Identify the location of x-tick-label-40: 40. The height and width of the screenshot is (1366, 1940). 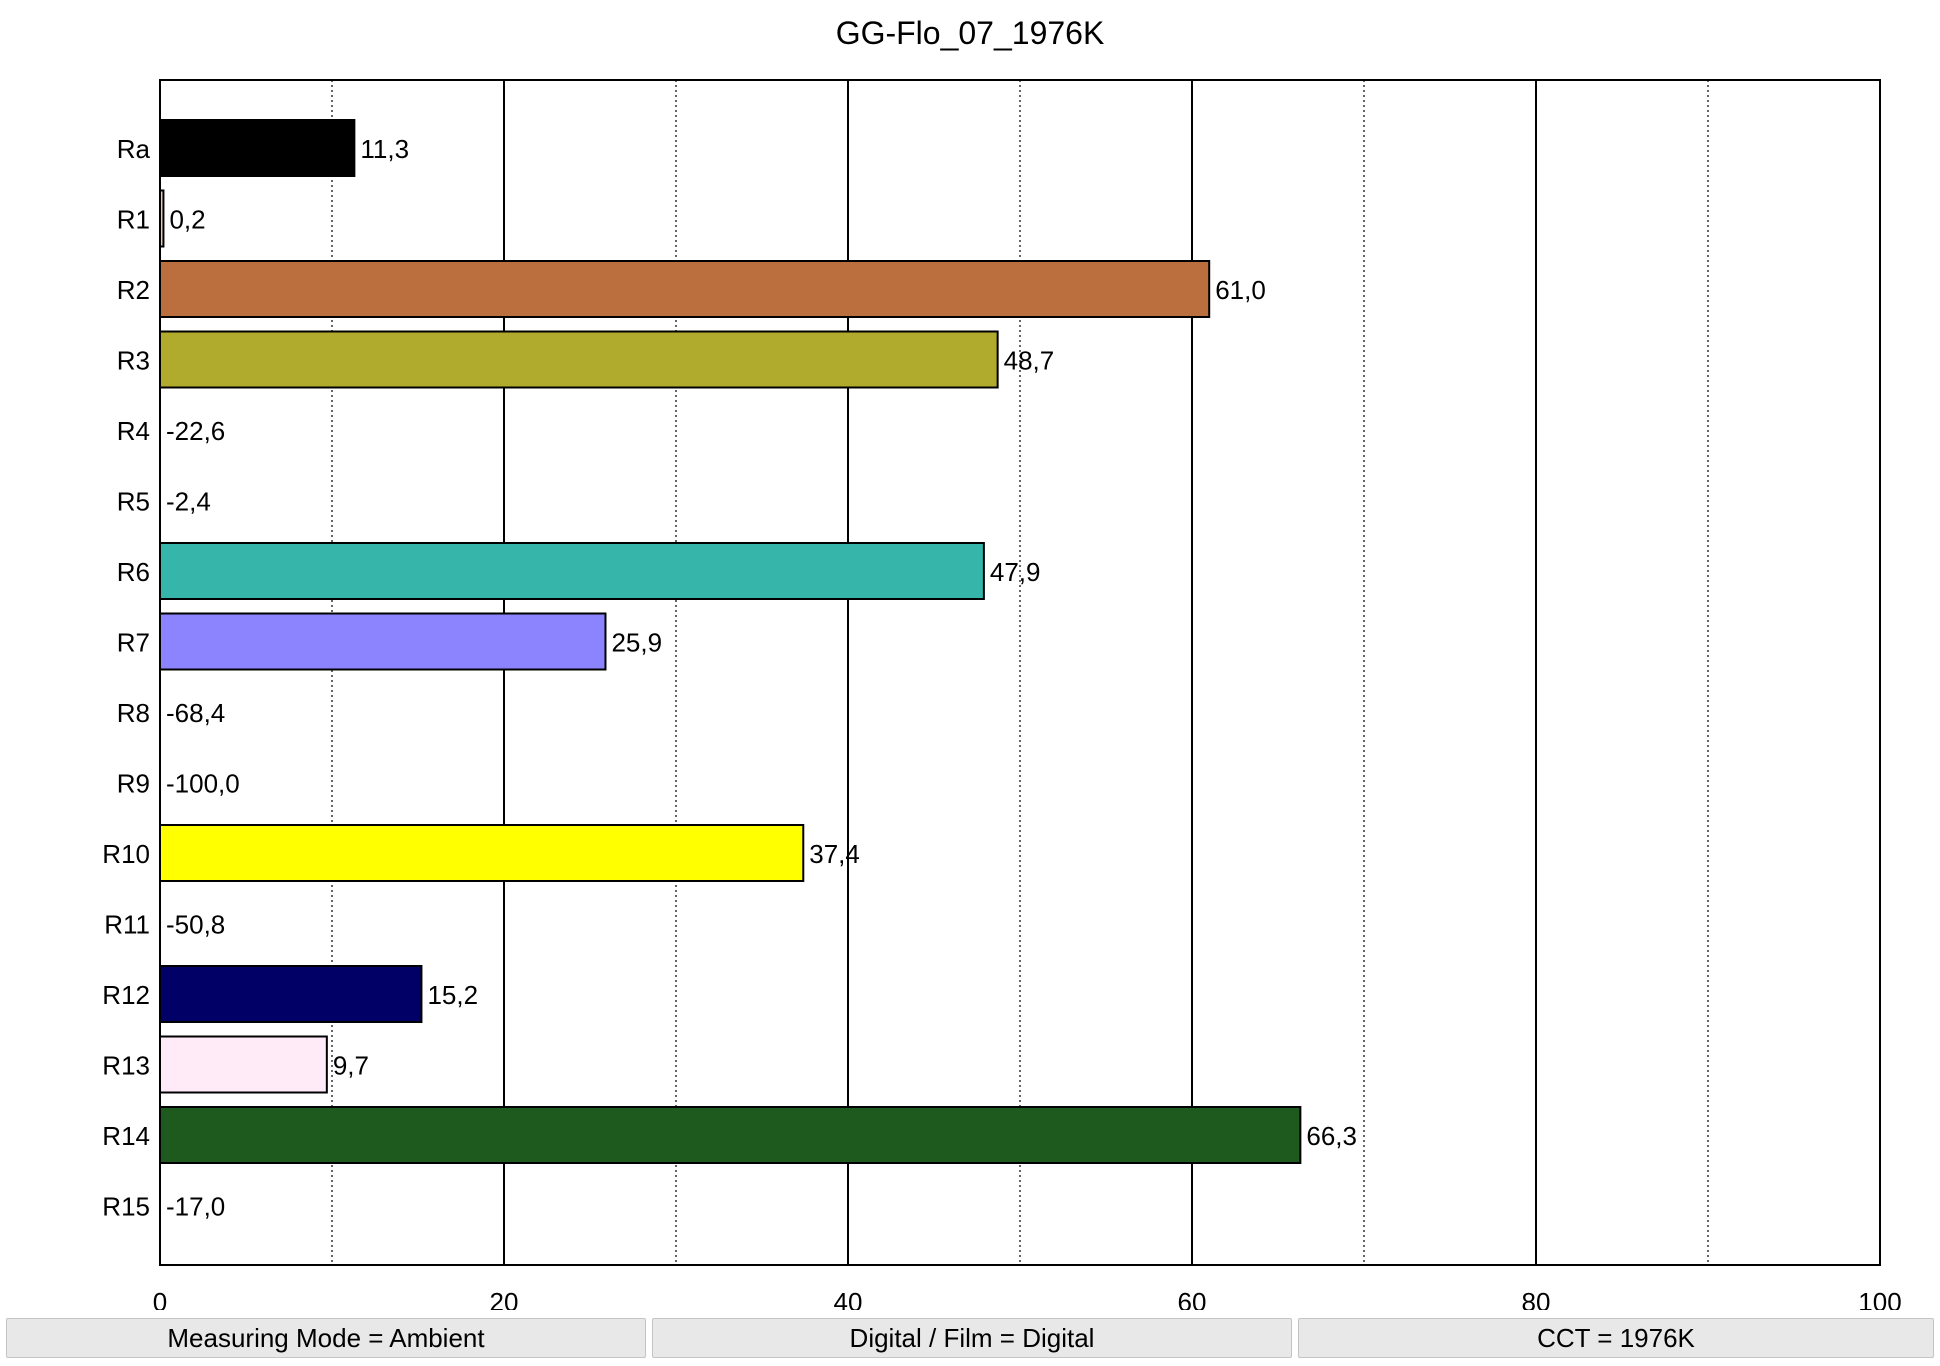
(848, 1298).